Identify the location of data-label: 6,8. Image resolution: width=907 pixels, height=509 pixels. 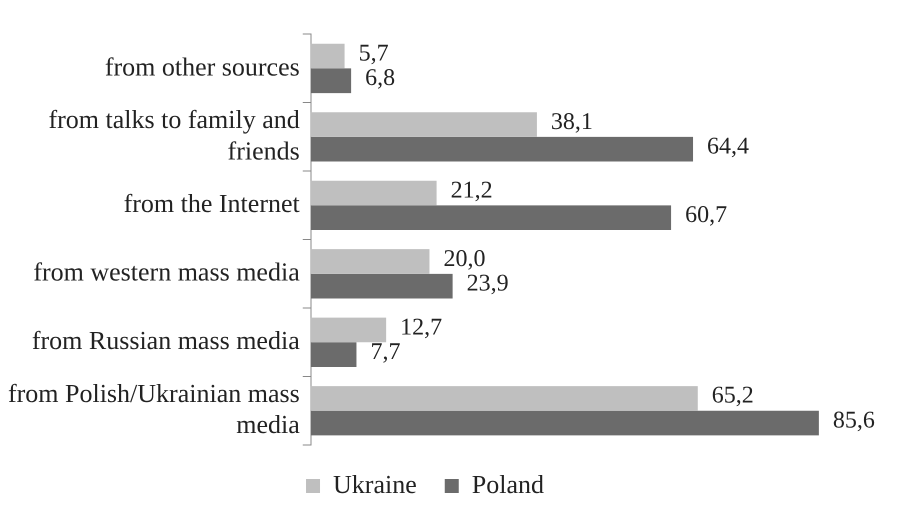
(380, 78).